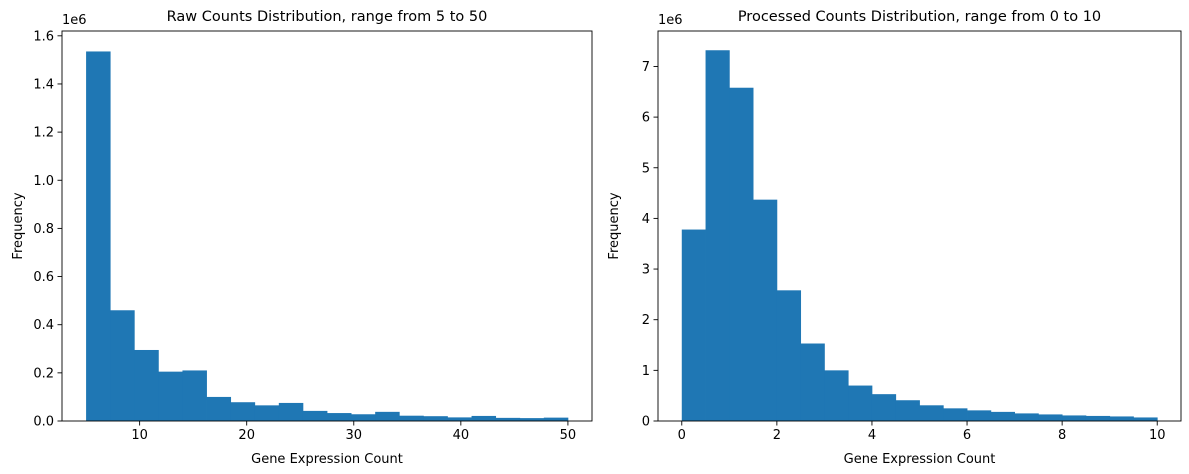  I want to click on y-tick-label: 1.6, so click(43, 36).